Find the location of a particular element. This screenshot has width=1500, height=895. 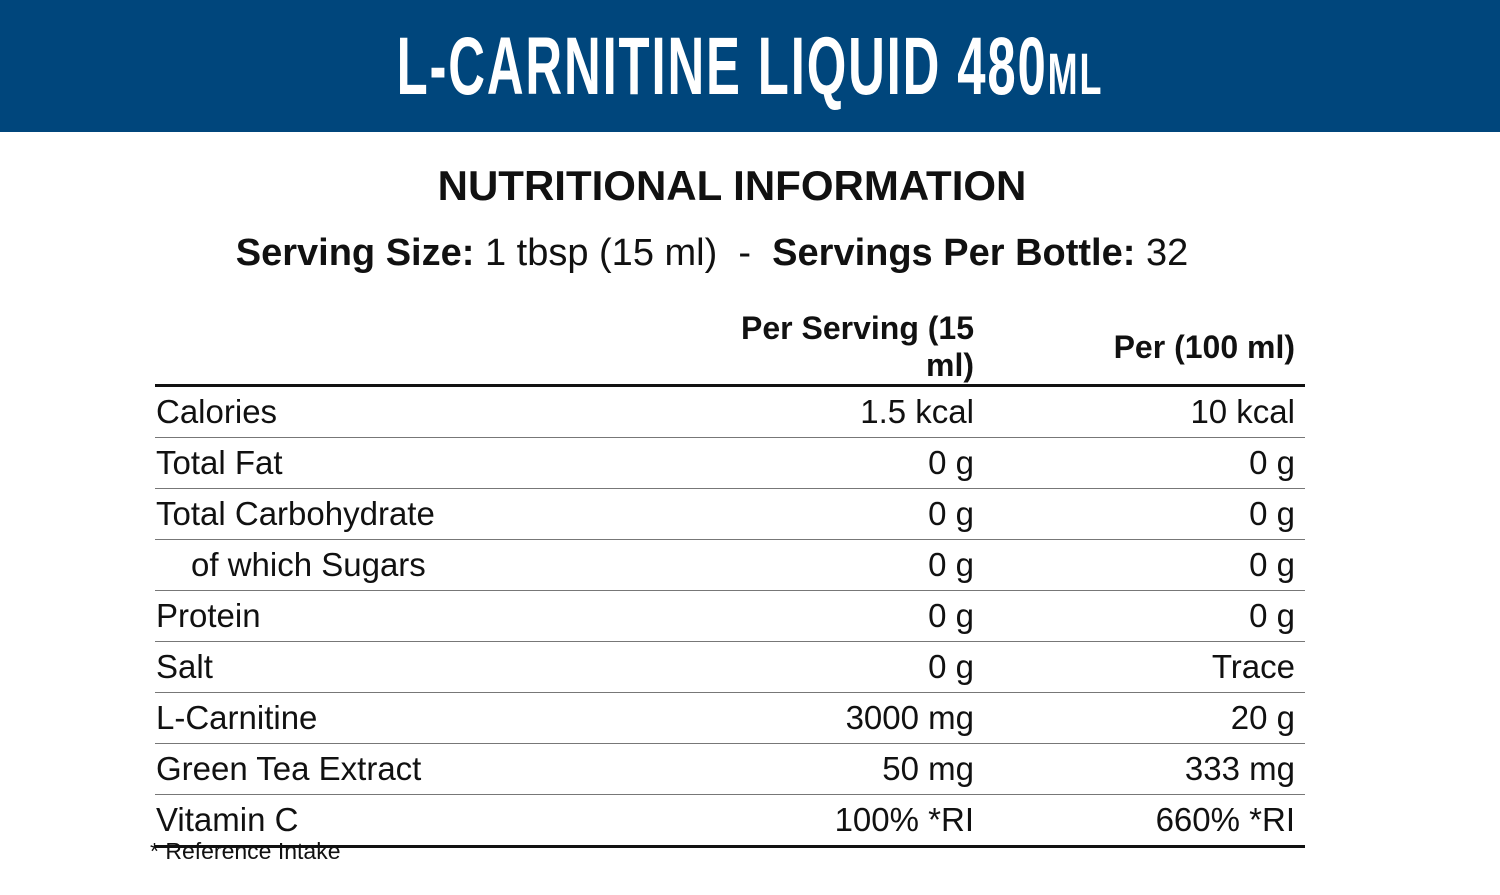

table-header-row: Per Serving (15 ml) Per (100 ml) is located at coordinates (730, 348).